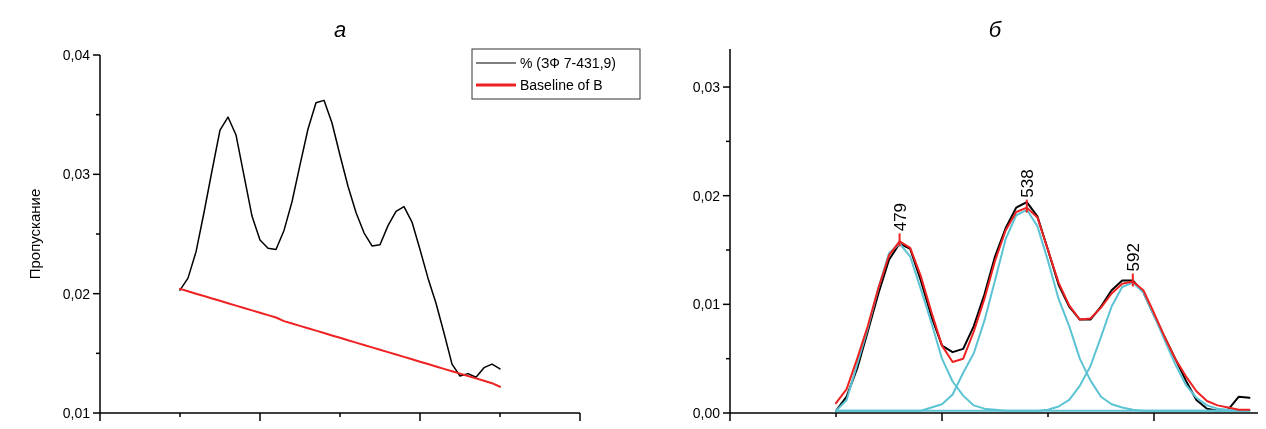 This screenshot has height=429, width=1266. Describe the element at coordinates (900, 217) in the screenshot. I see `annotation: 479` at that location.